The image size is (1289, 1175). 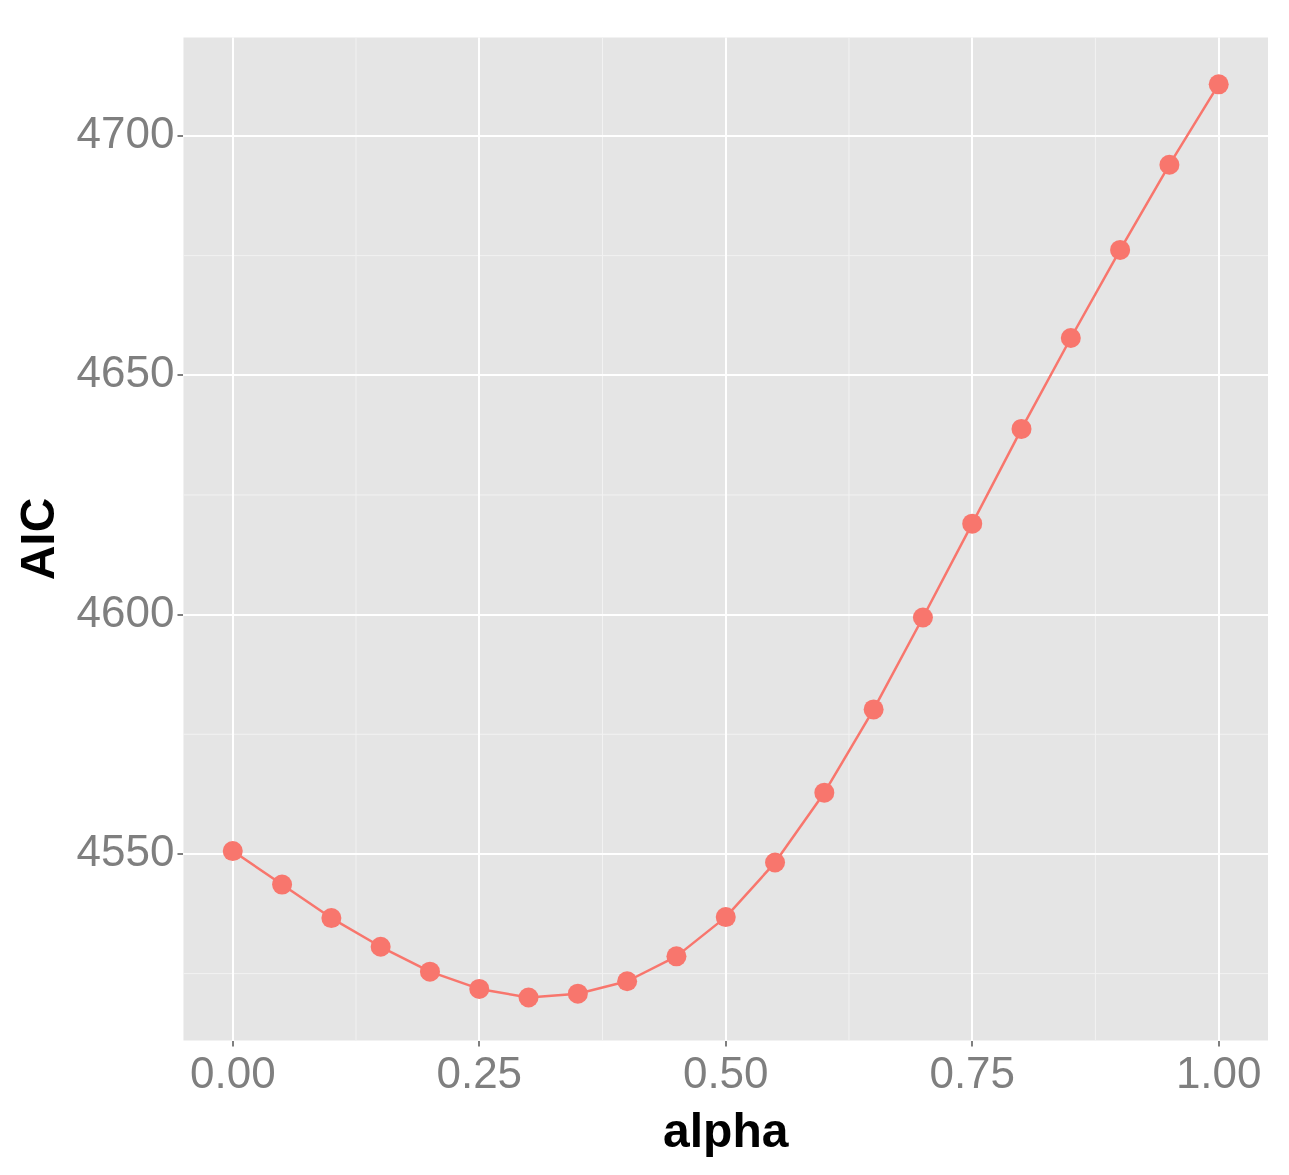 I want to click on x-tick-label: 1.00, so click(x=1218, y=1073).